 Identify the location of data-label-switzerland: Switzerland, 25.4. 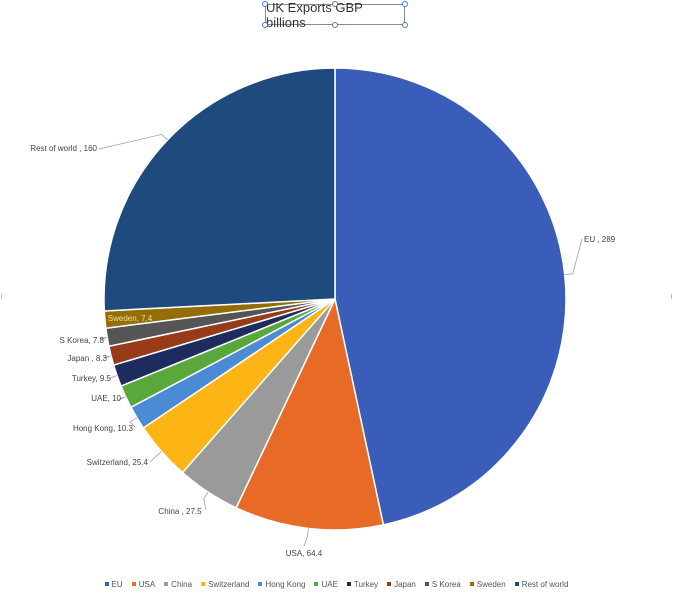
(118, 462).